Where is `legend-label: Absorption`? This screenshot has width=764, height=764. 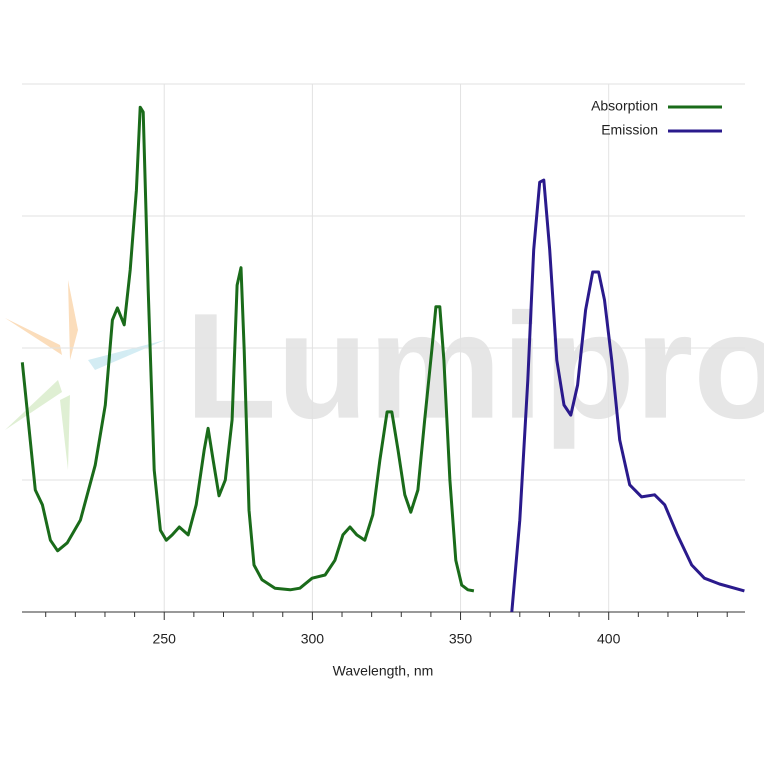
legend-label: Absorption is located at coordinates (624, 106).